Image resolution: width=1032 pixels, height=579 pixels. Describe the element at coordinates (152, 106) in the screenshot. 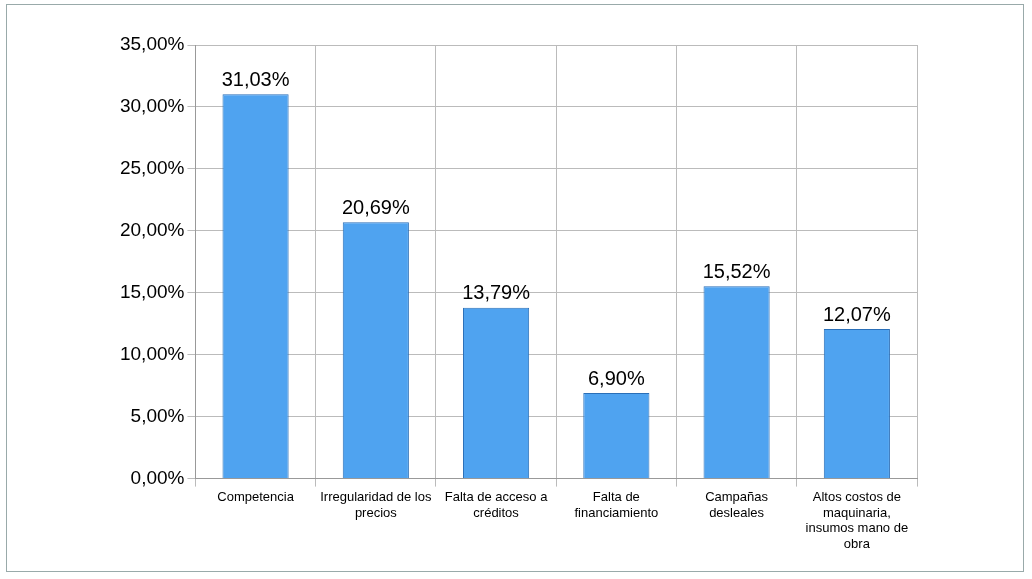

I see `y-tick-label: 30,00%` at that location.